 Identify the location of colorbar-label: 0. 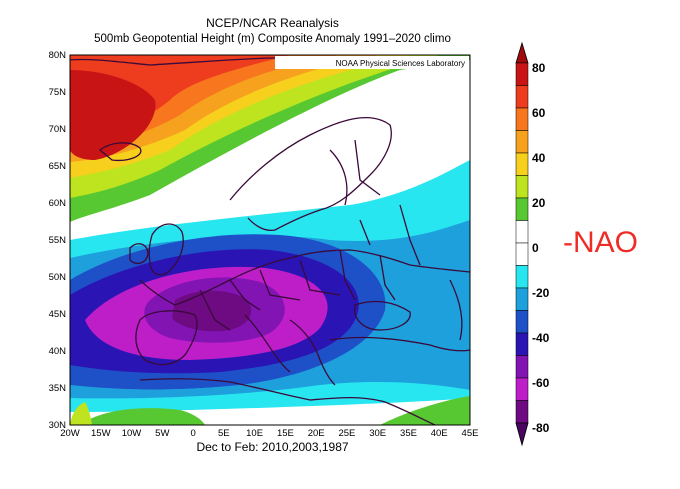
(535, 248).